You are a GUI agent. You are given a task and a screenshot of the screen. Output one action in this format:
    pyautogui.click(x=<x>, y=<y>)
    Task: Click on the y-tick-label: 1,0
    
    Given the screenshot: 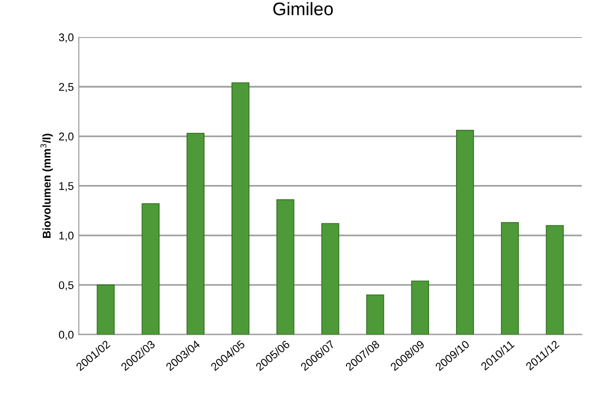 What is the action you would take?
    pyautogui.click(x=66, y=236)
    